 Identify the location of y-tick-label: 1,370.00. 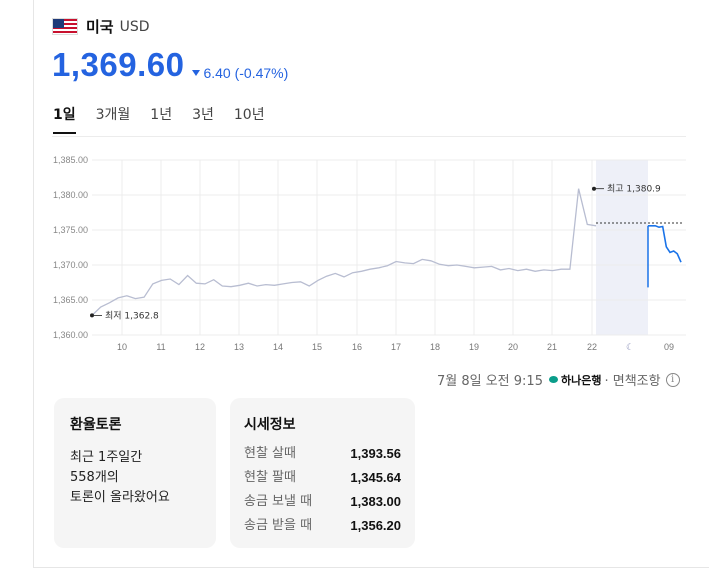
(70, 265).